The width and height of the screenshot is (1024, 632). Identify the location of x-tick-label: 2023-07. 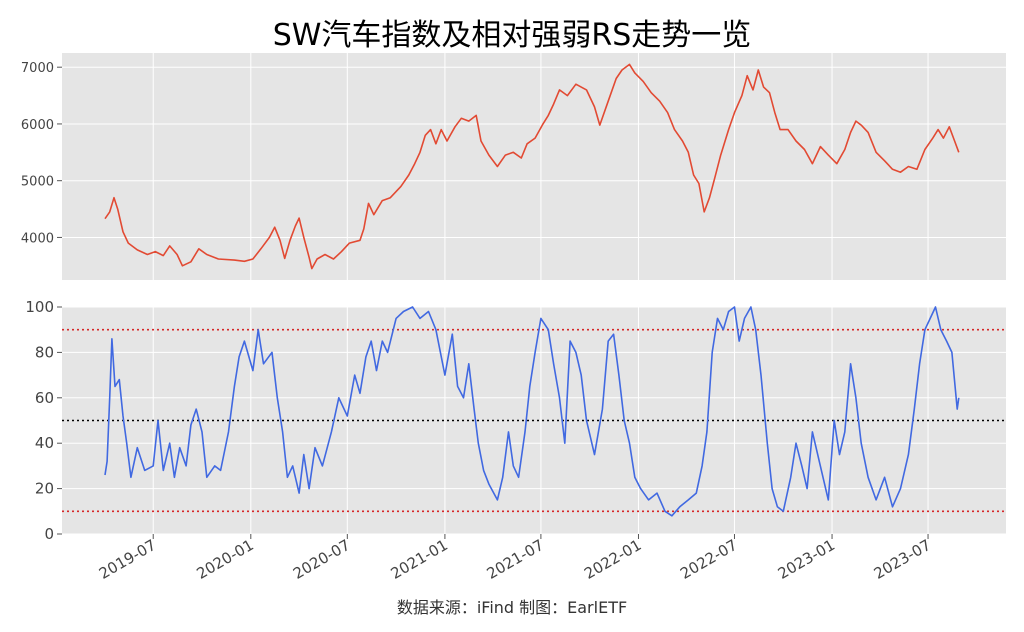
(902, 559).